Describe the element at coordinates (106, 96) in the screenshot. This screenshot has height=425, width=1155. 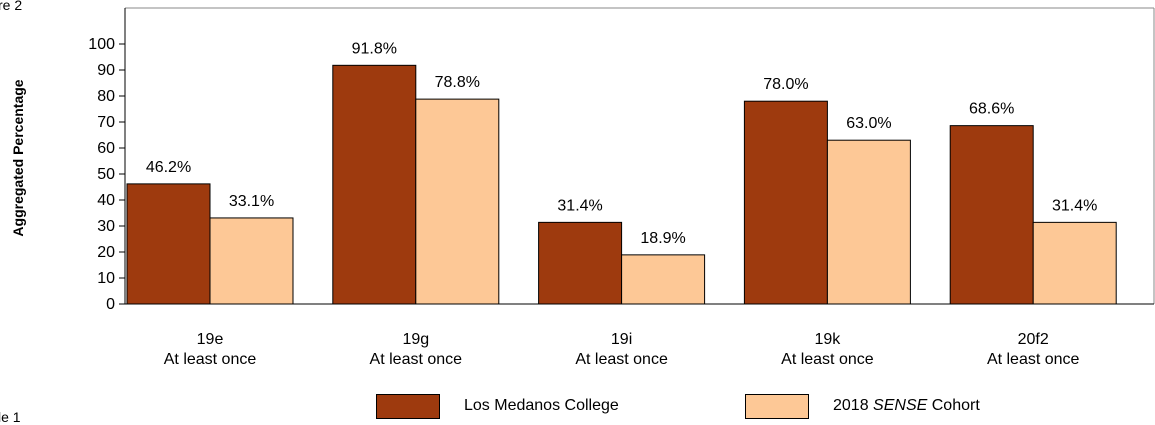
I see `y-tick-label: 80` at that location.